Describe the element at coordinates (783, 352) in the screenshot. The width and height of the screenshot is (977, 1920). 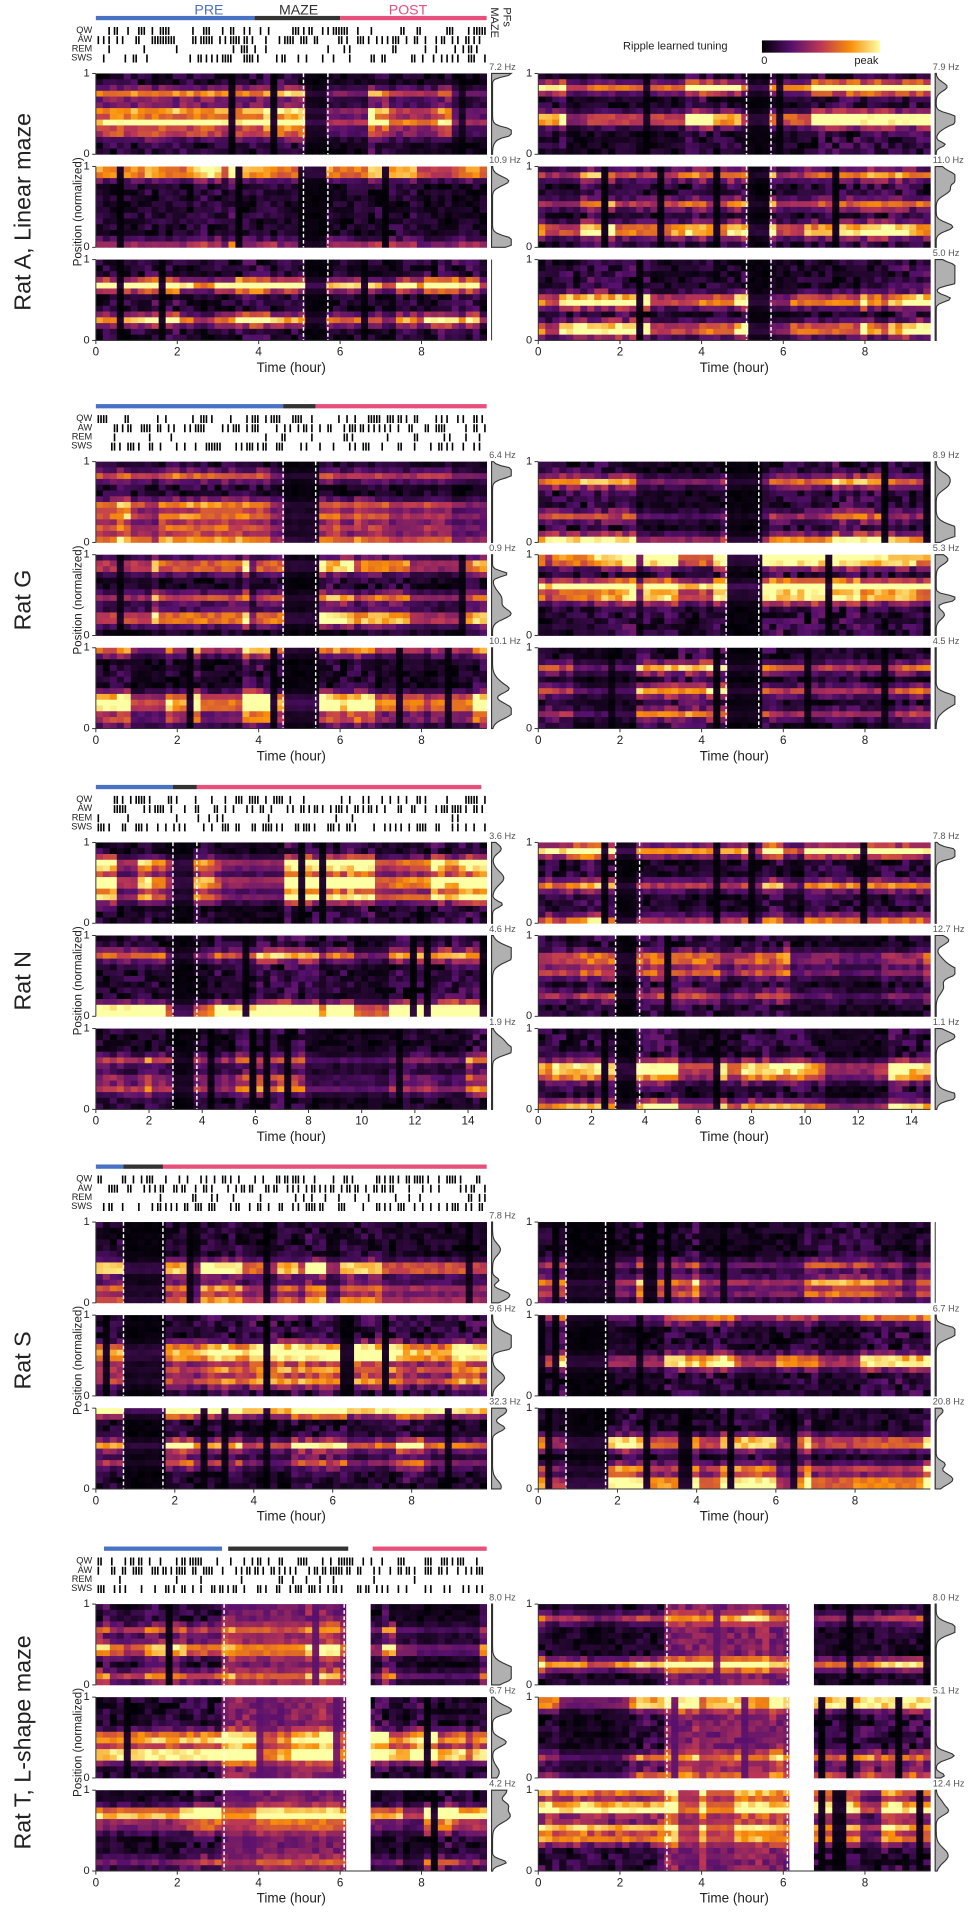
I see `x-tick-label: 6` at that location.